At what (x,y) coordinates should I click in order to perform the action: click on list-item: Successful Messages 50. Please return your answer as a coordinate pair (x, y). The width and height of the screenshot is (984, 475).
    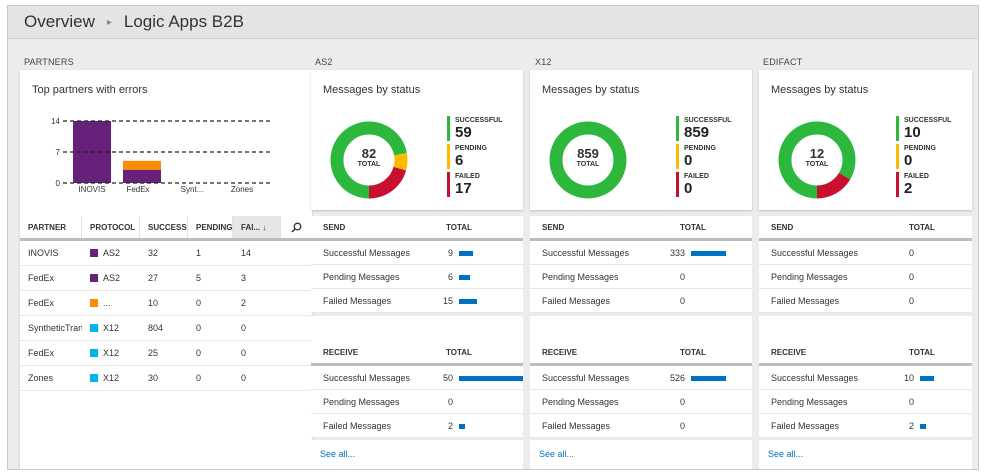
    Looking at the image, I should click on (417, 378).